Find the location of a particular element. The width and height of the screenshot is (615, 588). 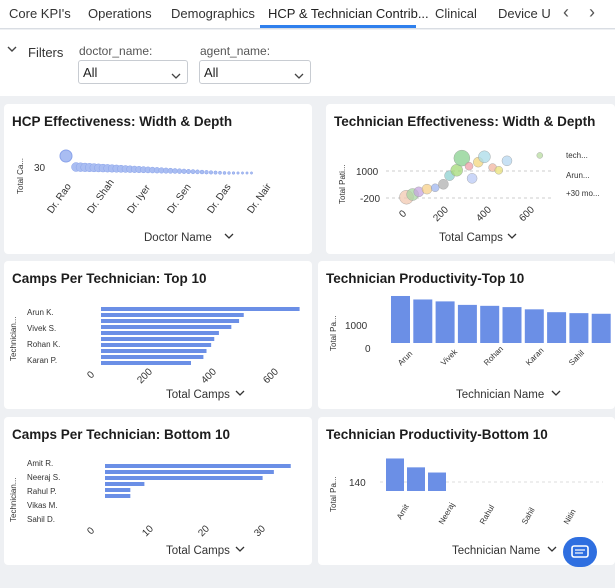

x-axis-title: Doctor Name is located at coordinates (178, 238).